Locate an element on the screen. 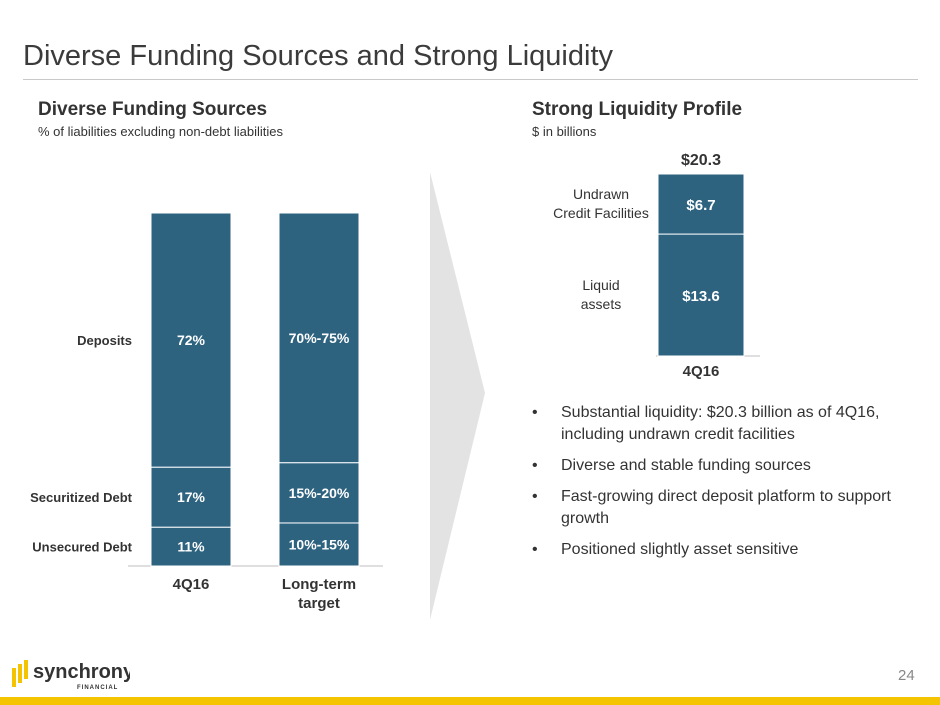  legend-label-liquid-assets: assets is located at coordinates (601, 304).